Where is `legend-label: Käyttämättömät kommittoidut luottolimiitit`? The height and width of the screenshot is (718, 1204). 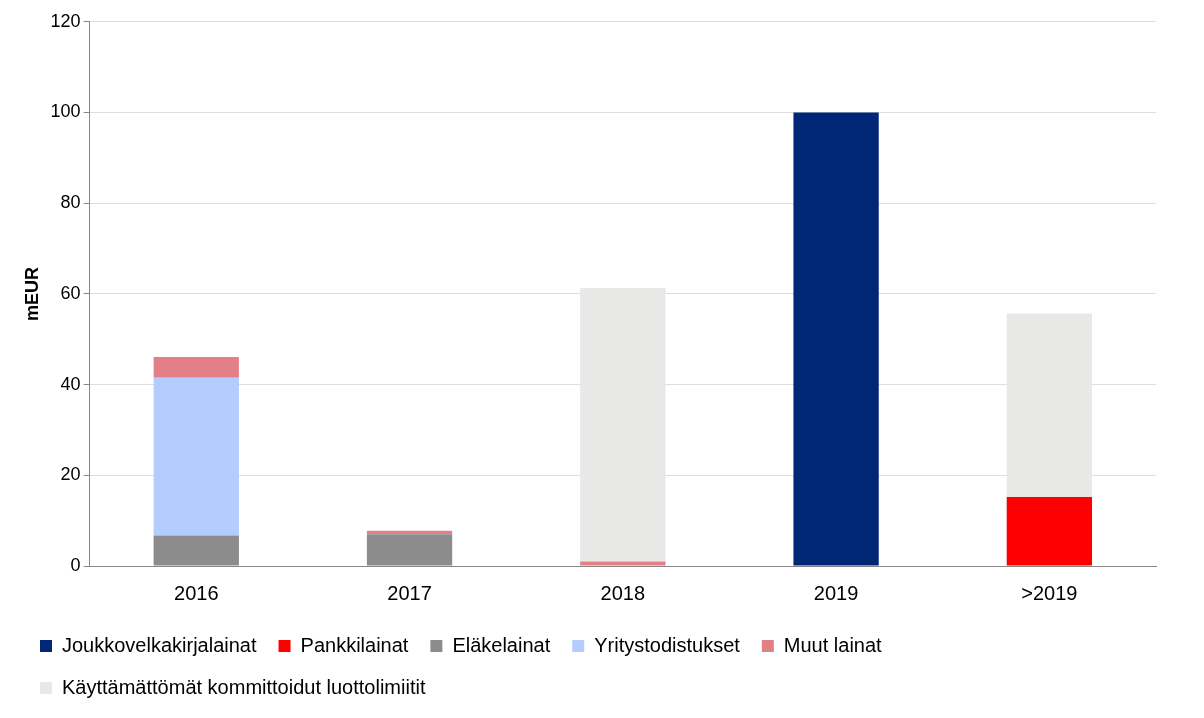 legend-label: Käyttämättömät kommittoidut luottolimiitit is located at coordinates (244, 686).